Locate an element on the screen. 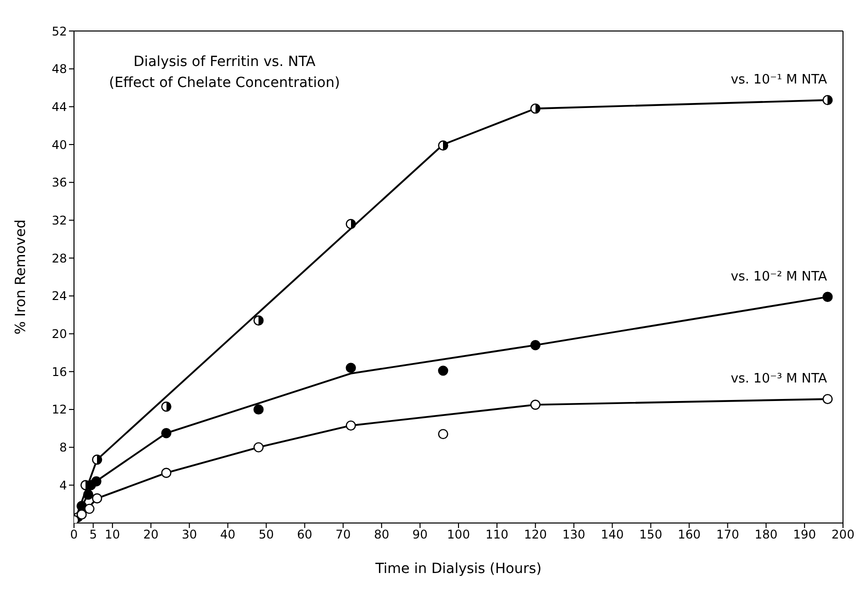 This screenshot has height=592, width=867. text: Dialysis of Ferritin vs. NTA is located at coordinates (224, 62).